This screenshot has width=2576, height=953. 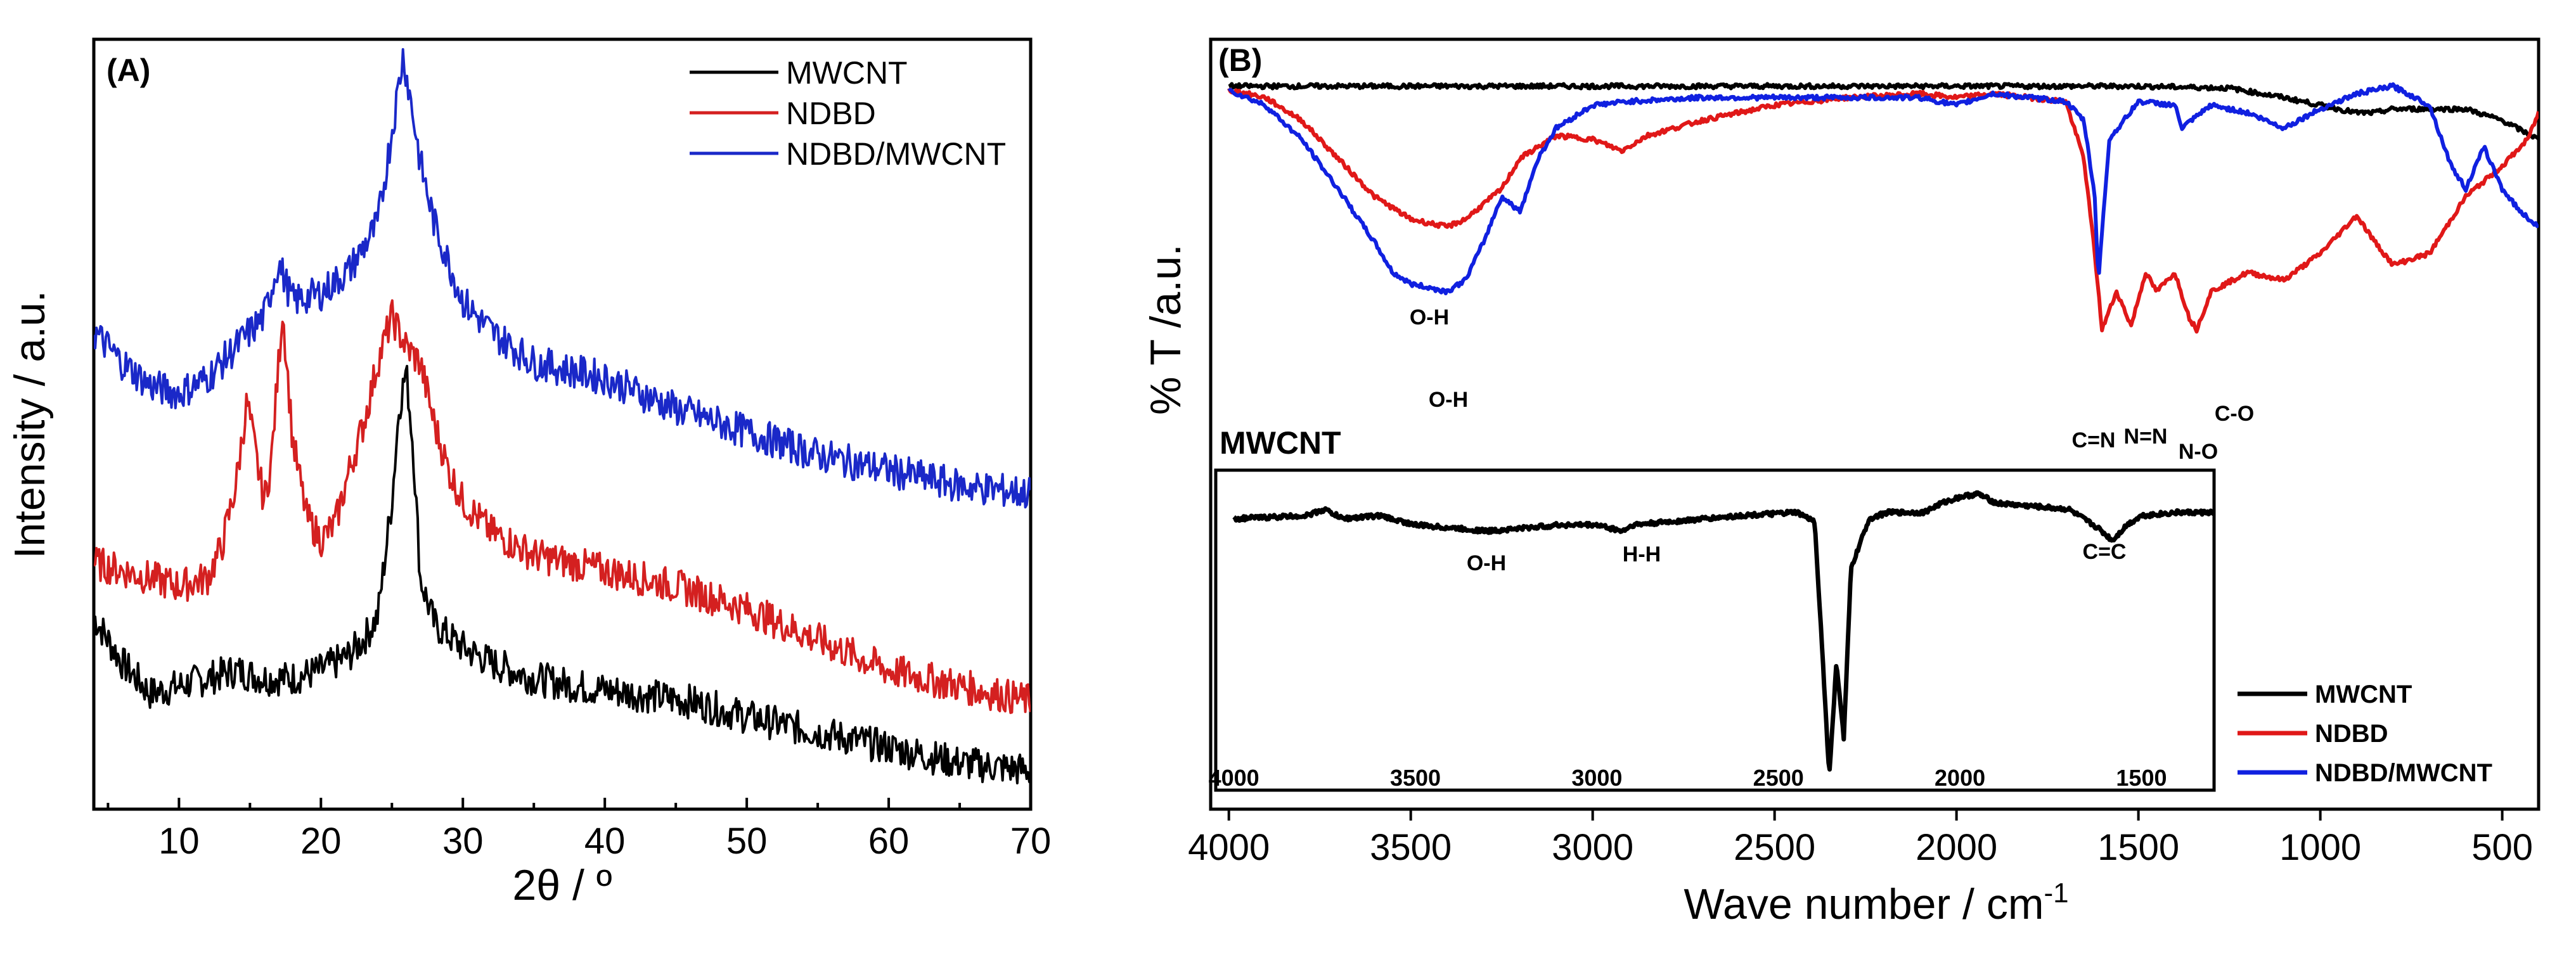 I want to click on legend-b-label-mwcnt: MWCNT, so click(x=2363, y=694).